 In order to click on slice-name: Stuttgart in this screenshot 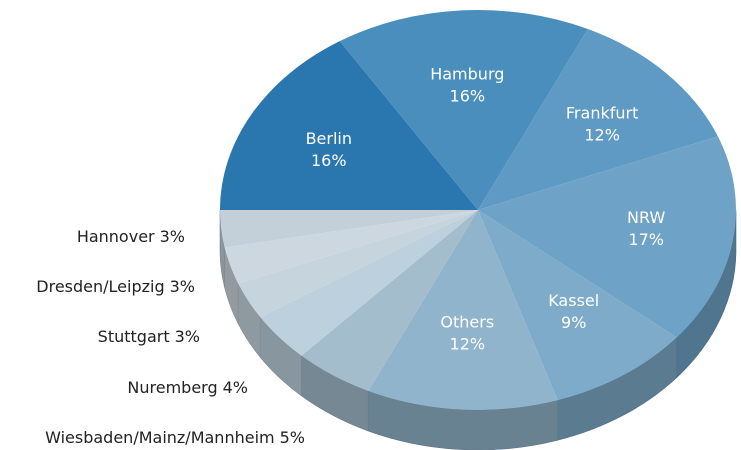, I will do `click(134, 336)`.